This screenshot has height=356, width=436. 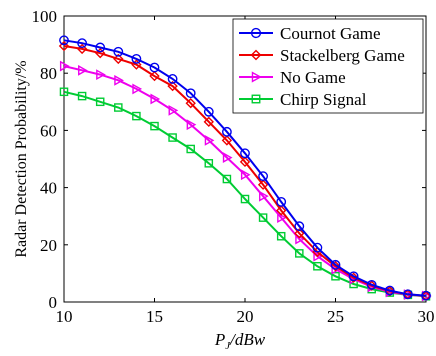 What do you see at coordinates (48, 188) in the screenshot?
I see `y-tick-label: 40` at bounding box center [48, 188].